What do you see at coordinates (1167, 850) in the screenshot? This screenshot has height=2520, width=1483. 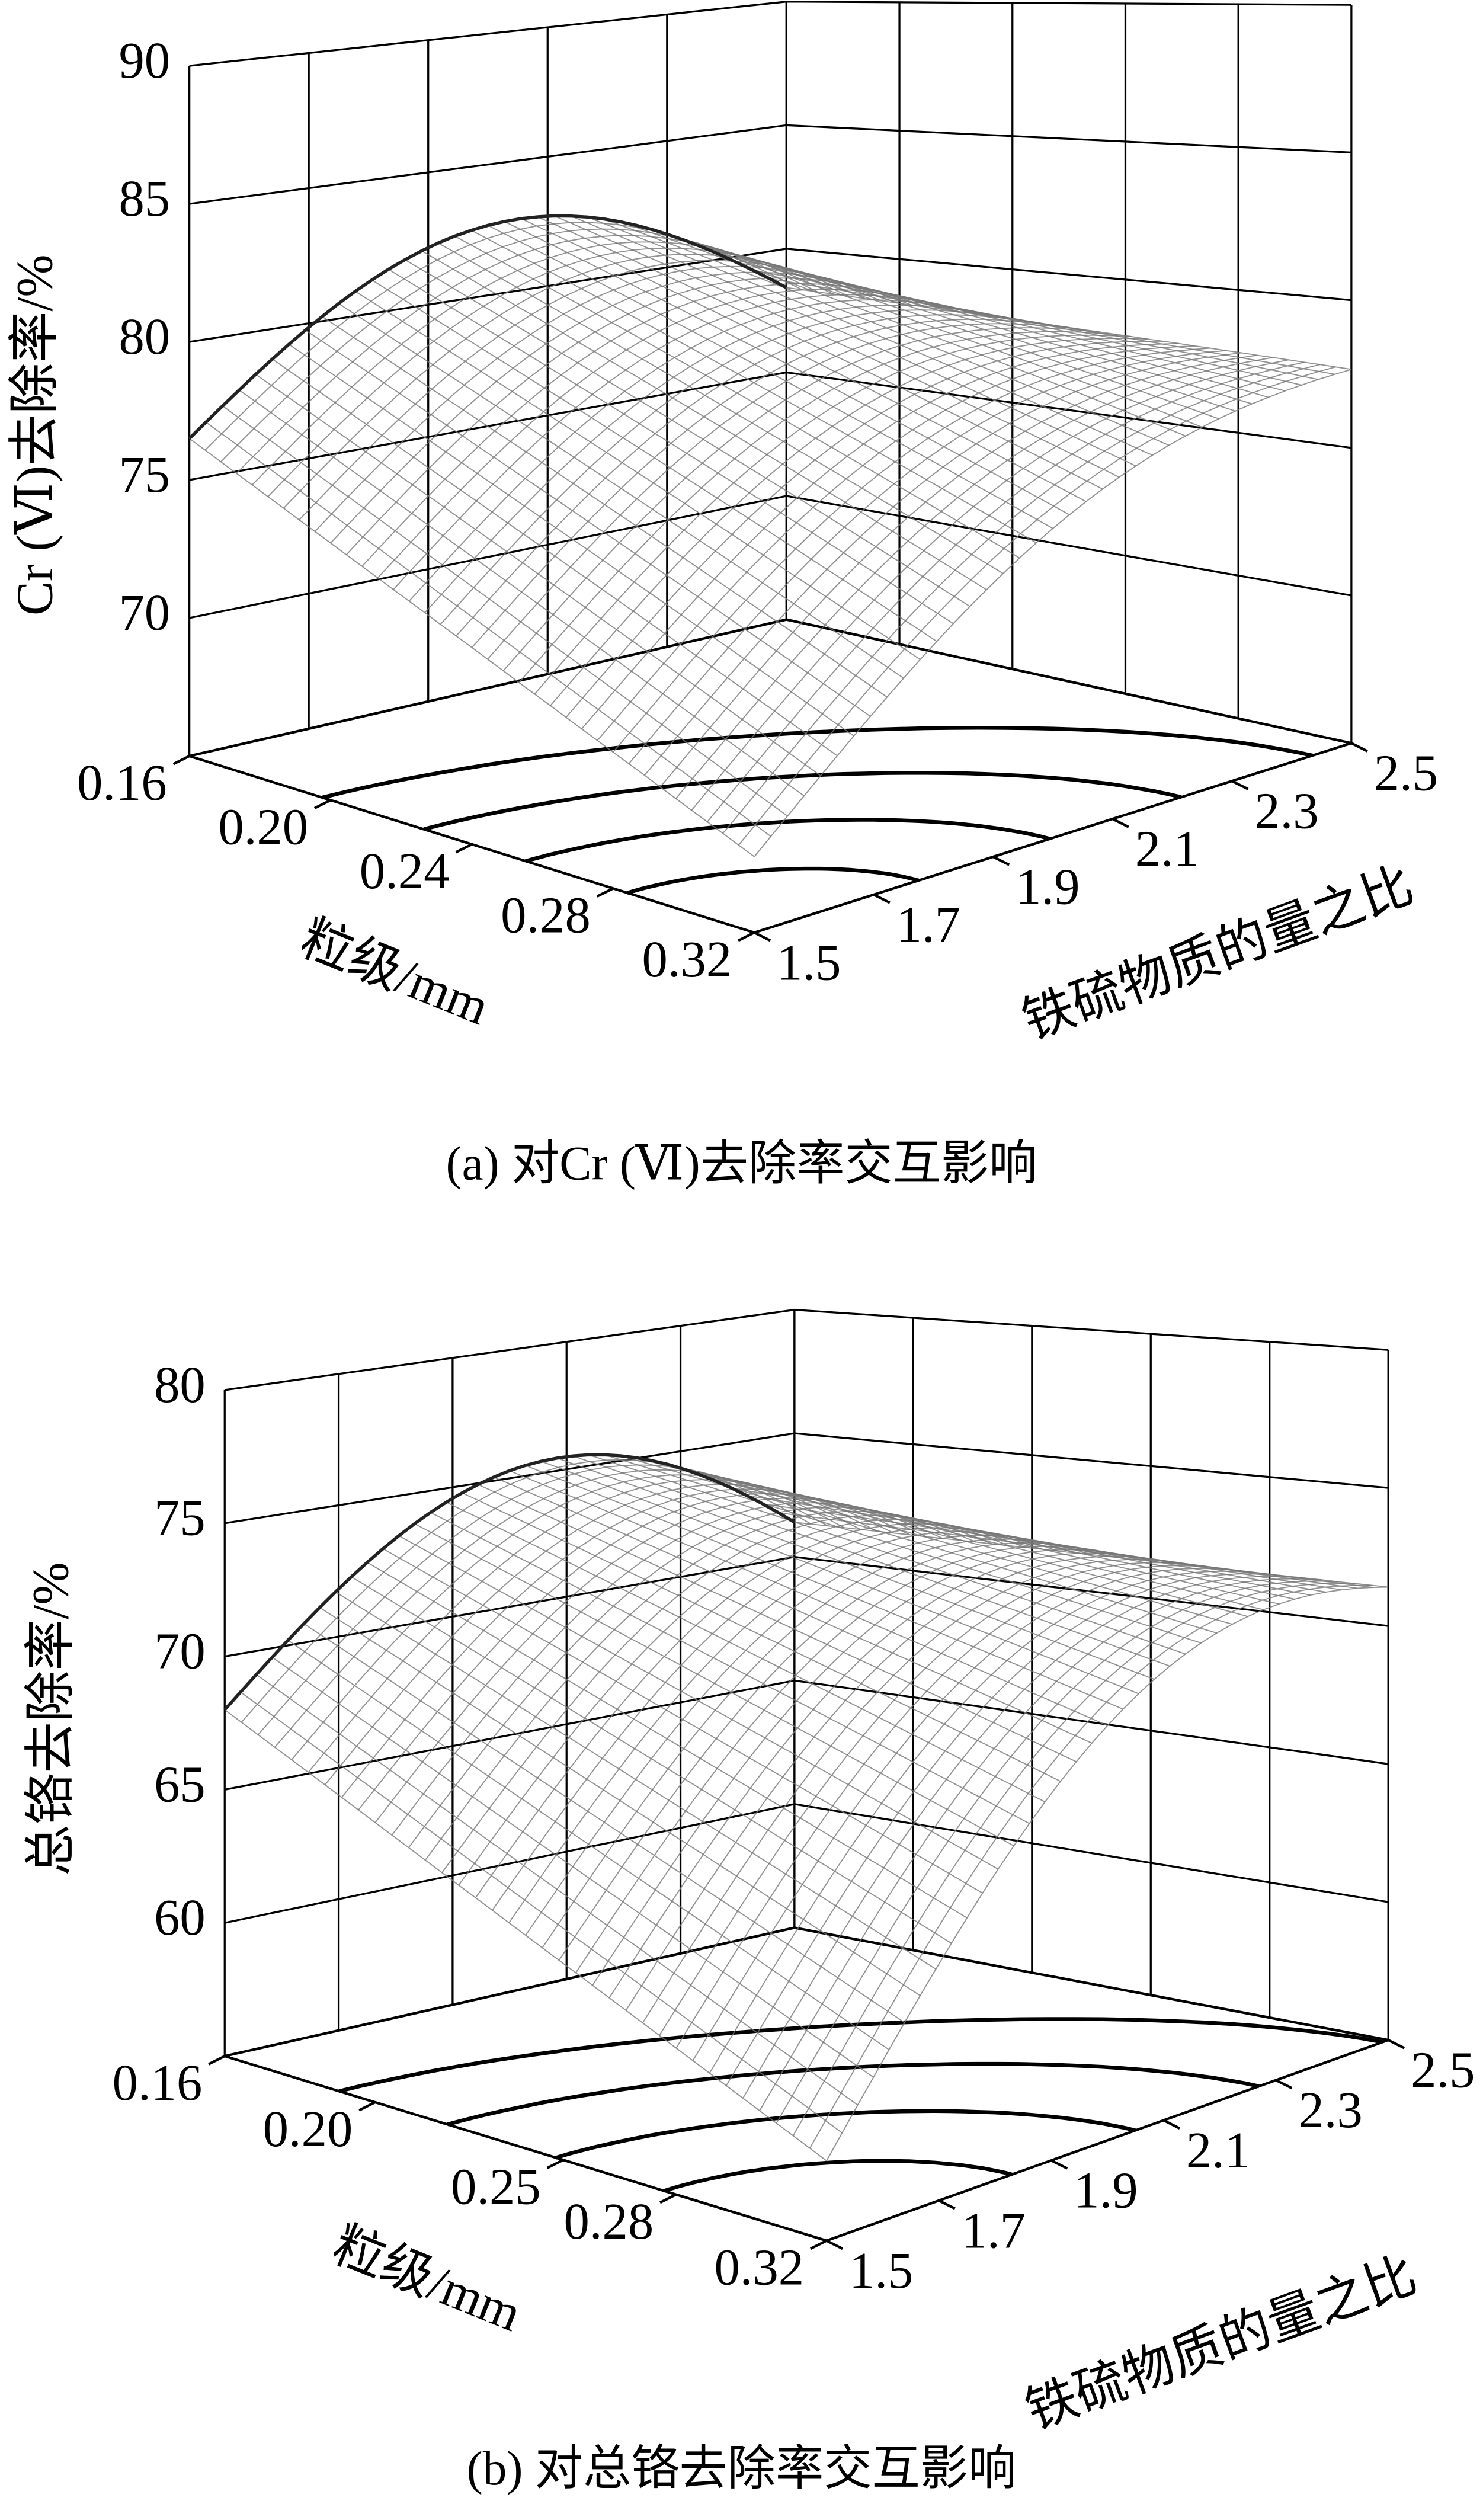 I see `y-tick-label: 2.1` at bounding box center [1167, 850].